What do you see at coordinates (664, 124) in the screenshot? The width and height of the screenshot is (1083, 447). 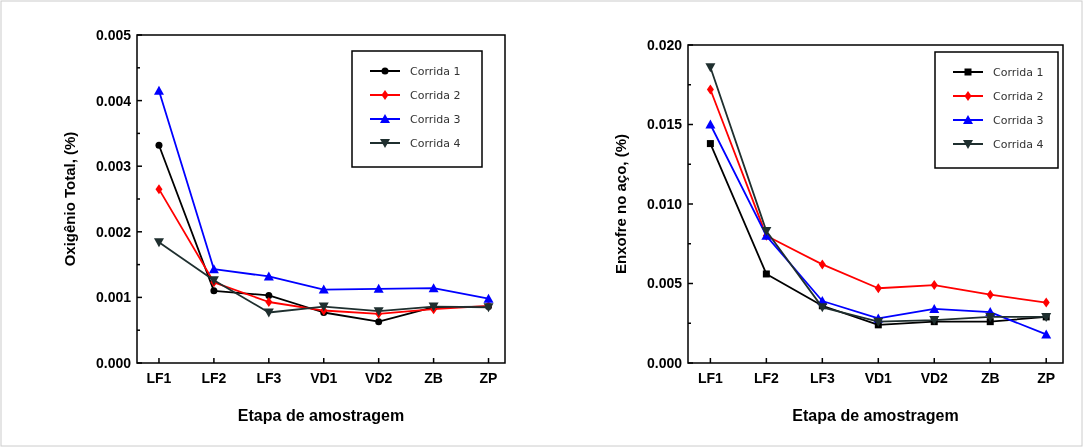 I see `y-tick-label: 0.015` at bounding box center [664, 124].